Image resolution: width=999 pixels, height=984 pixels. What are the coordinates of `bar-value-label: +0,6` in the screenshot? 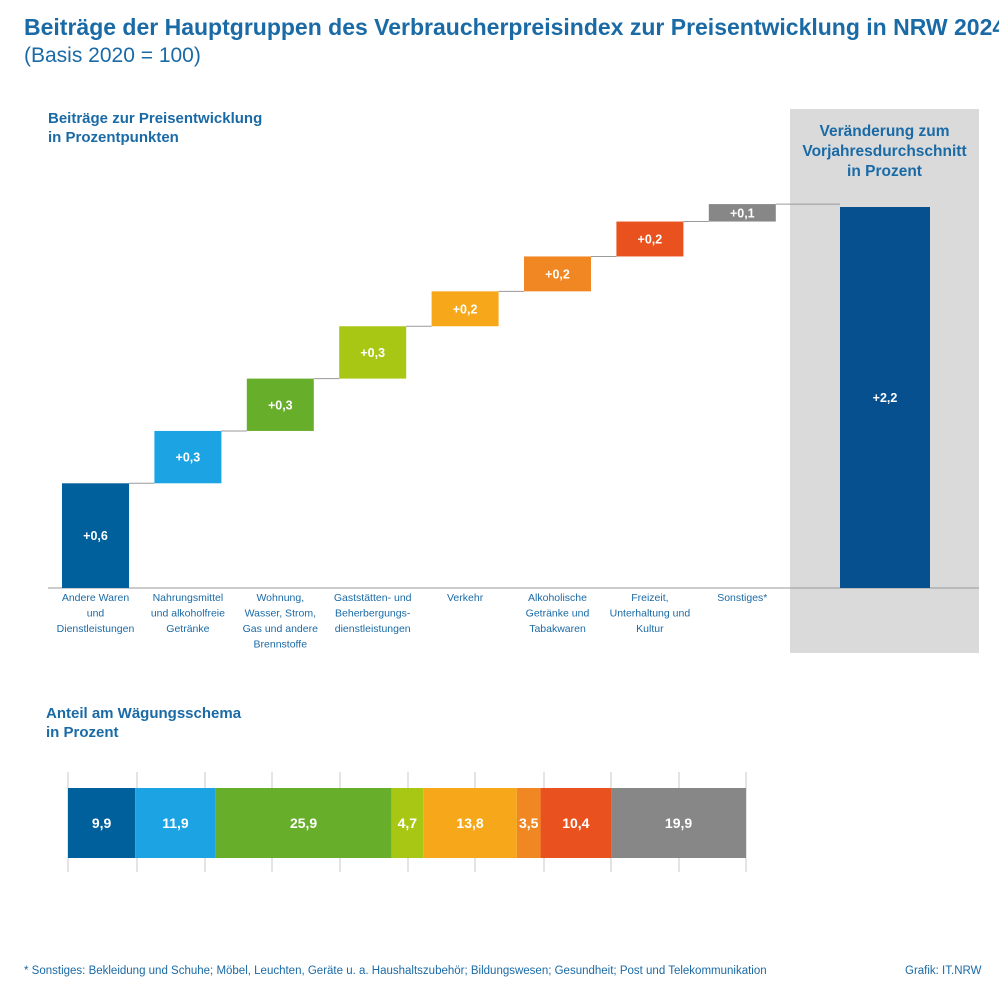 It's located at (95, 536).